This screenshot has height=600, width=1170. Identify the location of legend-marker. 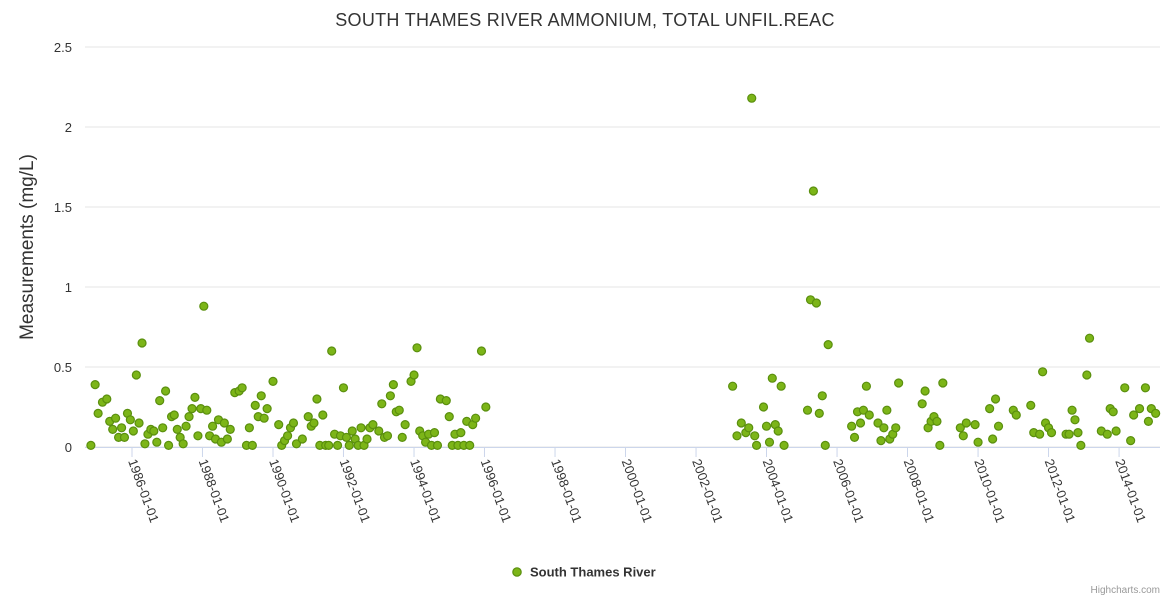
(517, 572).